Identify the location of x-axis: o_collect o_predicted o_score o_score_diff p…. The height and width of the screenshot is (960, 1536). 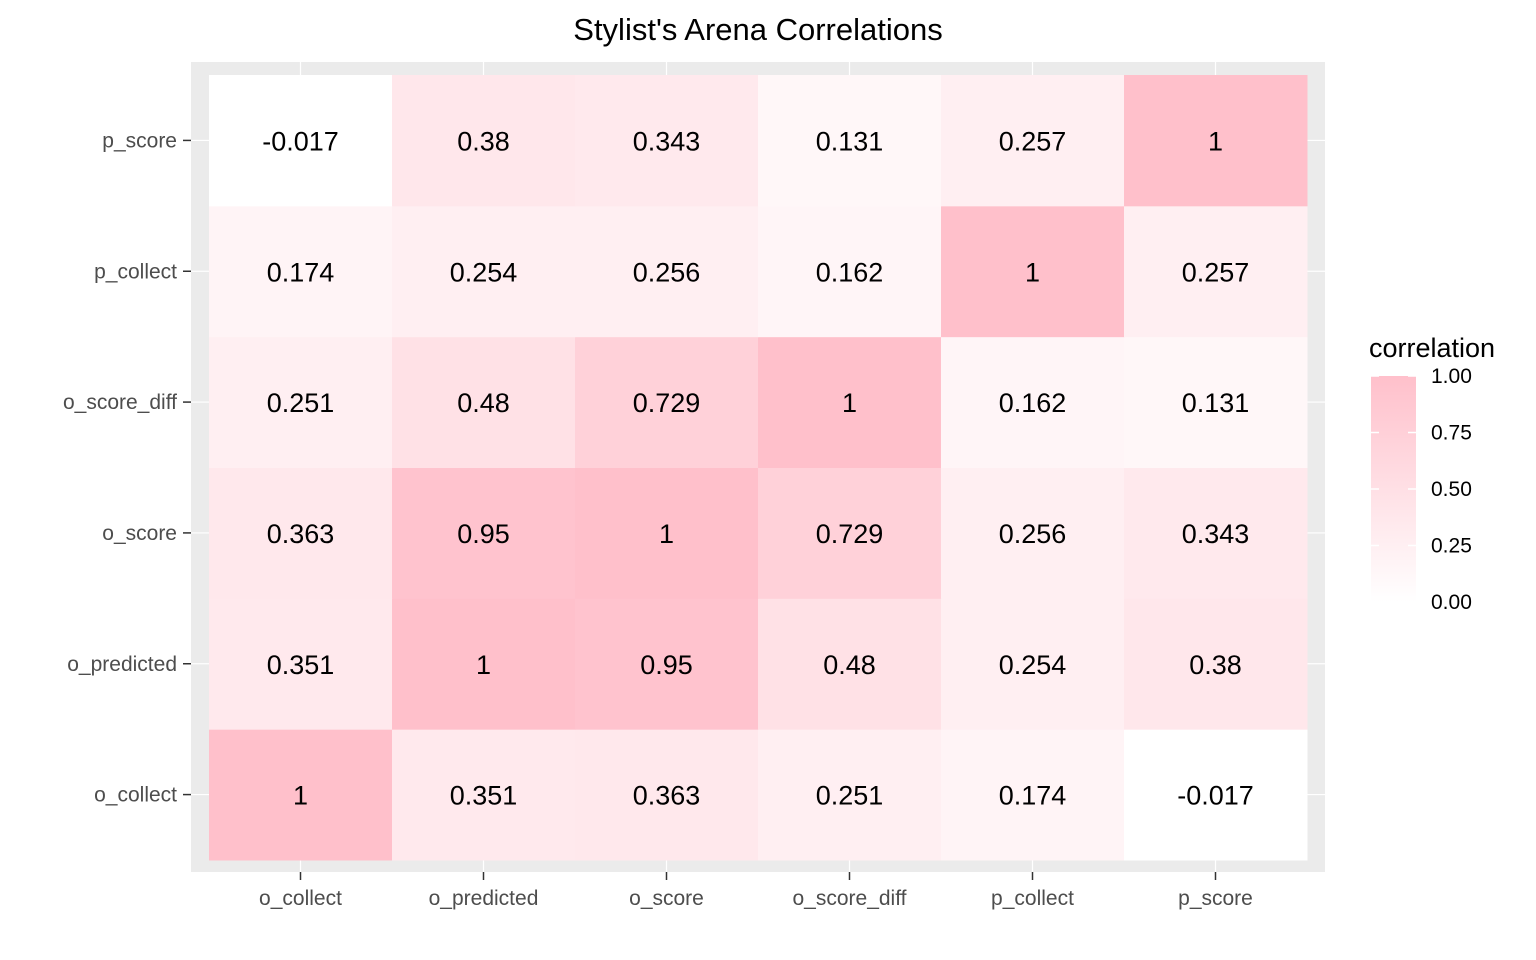
(756, 891).